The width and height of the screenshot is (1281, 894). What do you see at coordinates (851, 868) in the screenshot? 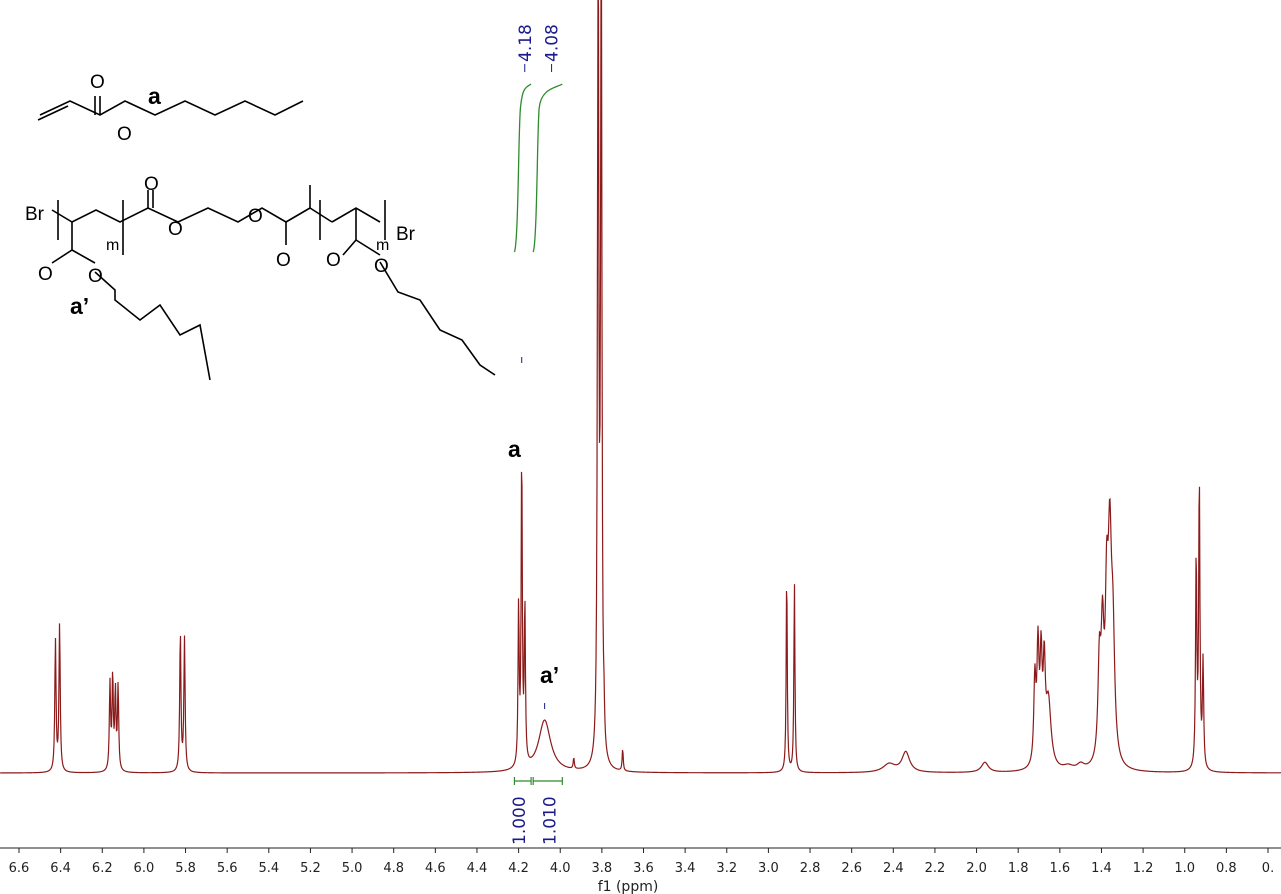
I see `x-tick-label: 2.6` at bounding box center [851, 868].